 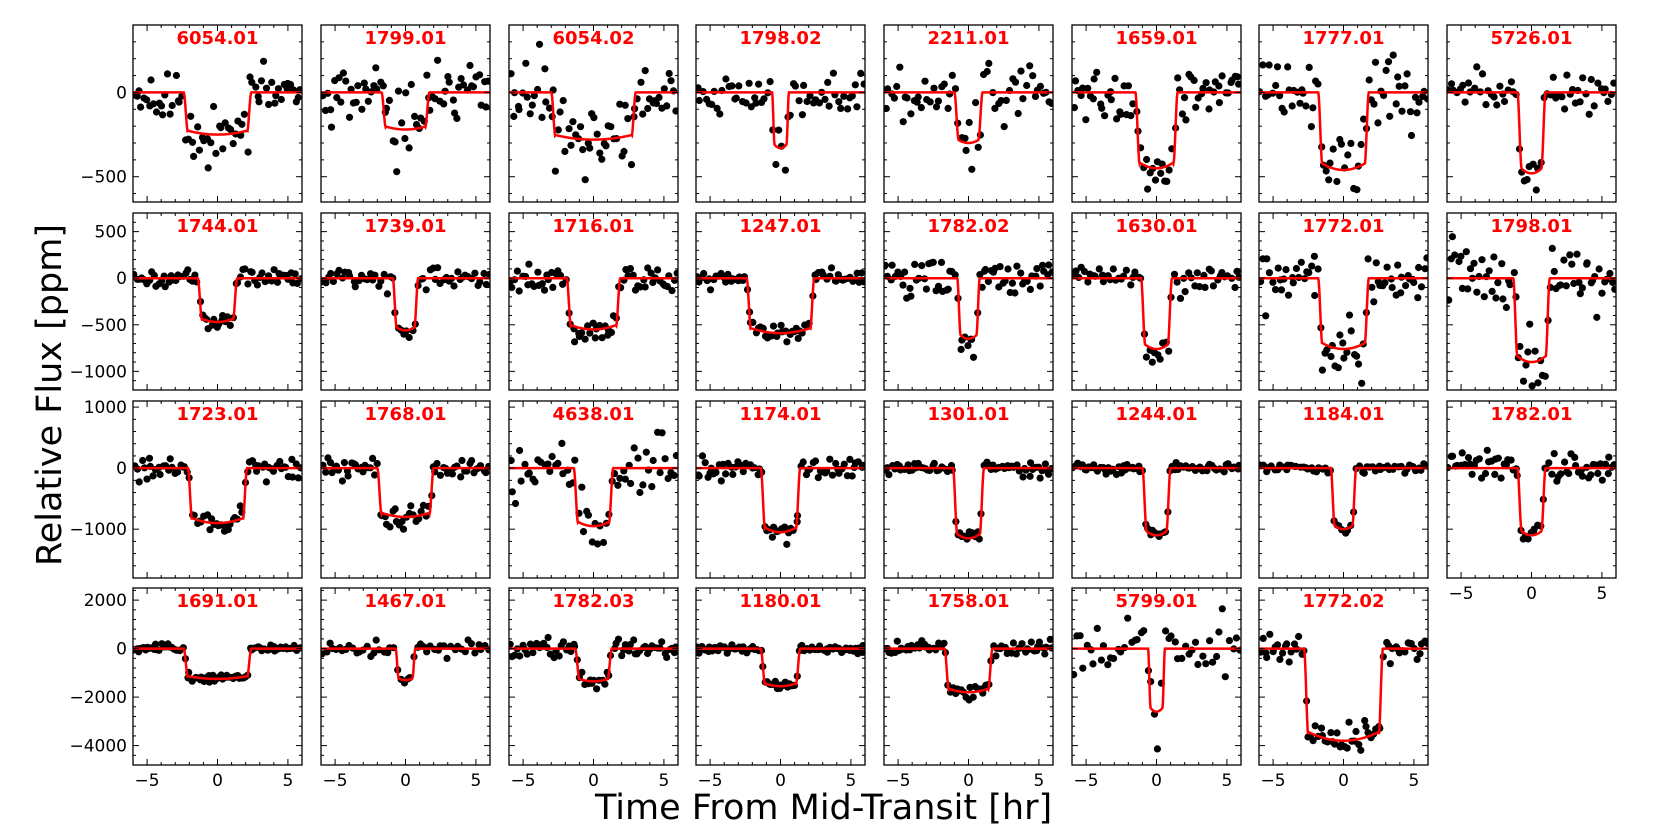 What do you see at coordinates (898, 781) in the screenshot?
I see `x-tick-label: −5` at bounding box center [898, 781].